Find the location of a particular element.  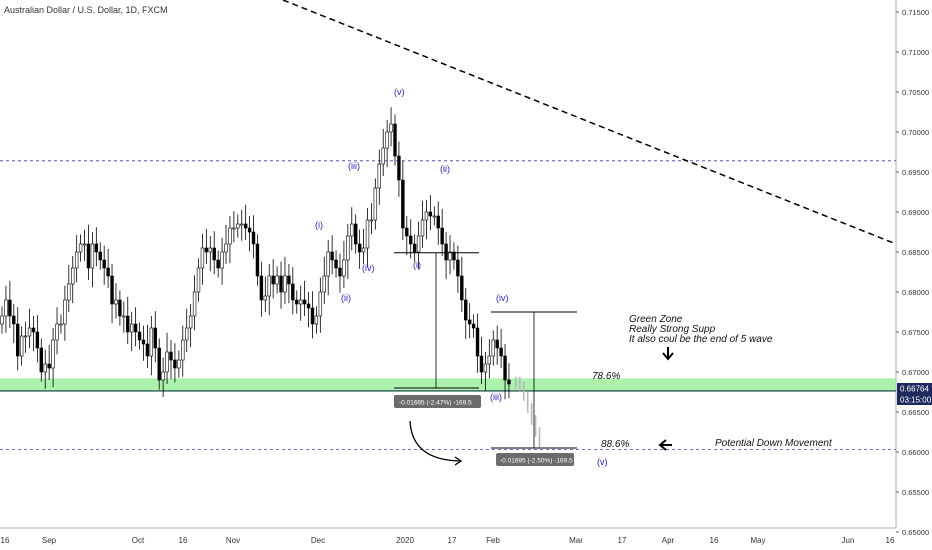

y-tick-label: 0.66500 is located at coordinates (915, 412).